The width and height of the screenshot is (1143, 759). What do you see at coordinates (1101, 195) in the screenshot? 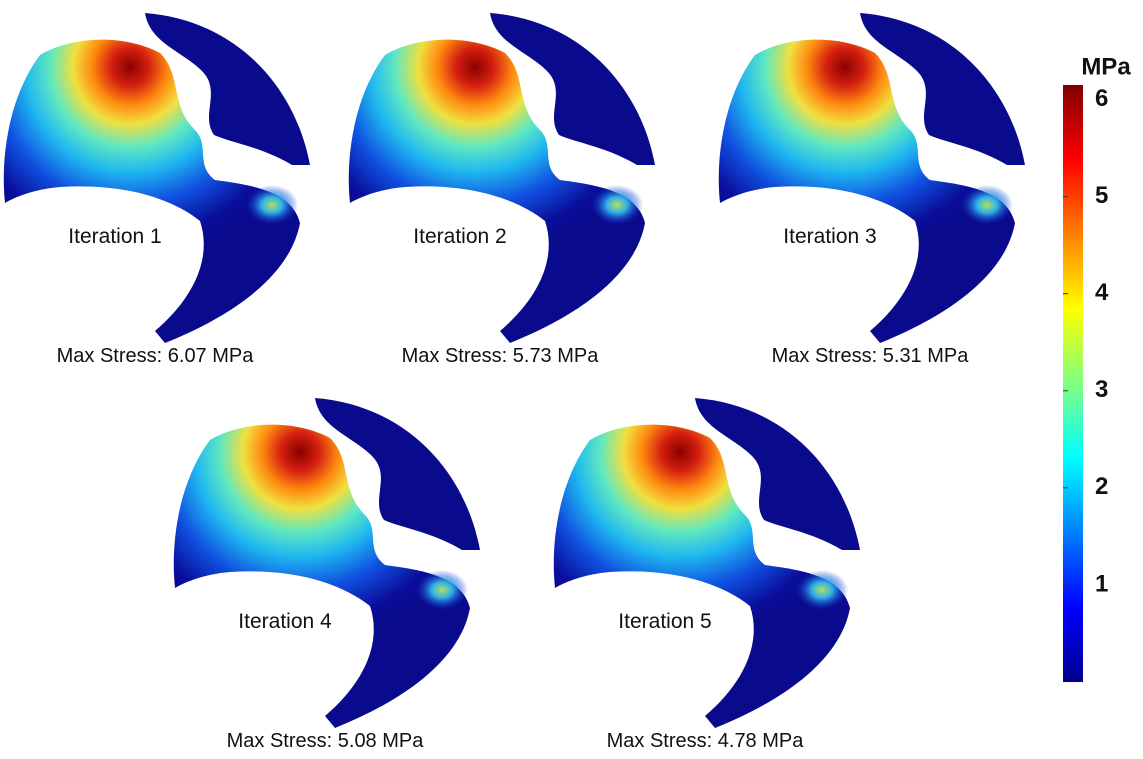
I see `colorbar-tick-label: 5` at bounding box center [1101, 195].